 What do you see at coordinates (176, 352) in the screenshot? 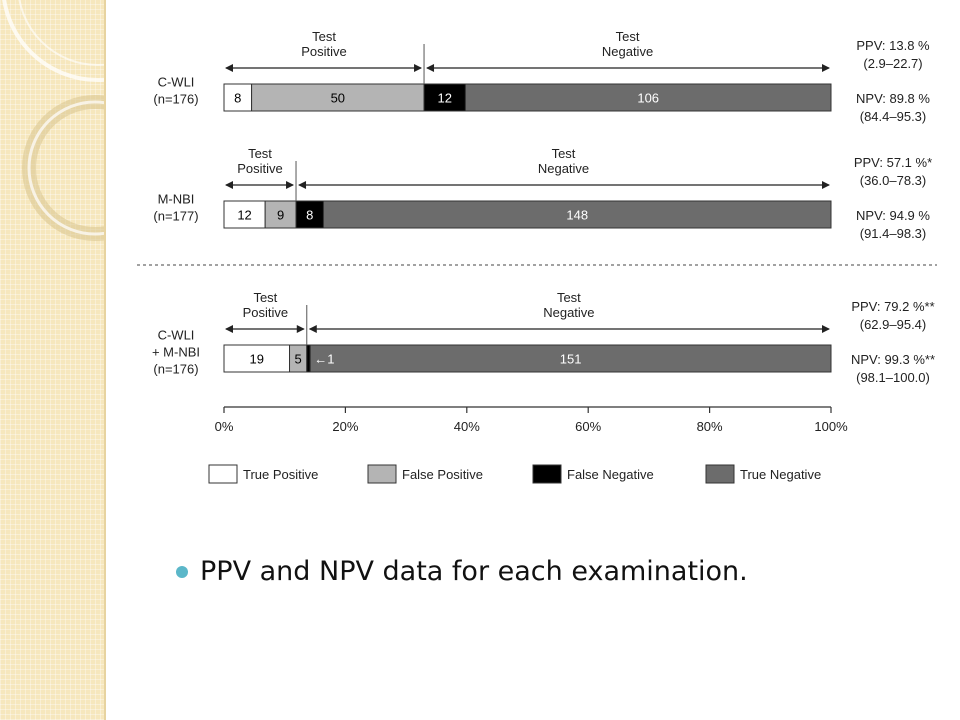
I see `row-label-2-1: + M-NBI` at bounding box center [176, 352].